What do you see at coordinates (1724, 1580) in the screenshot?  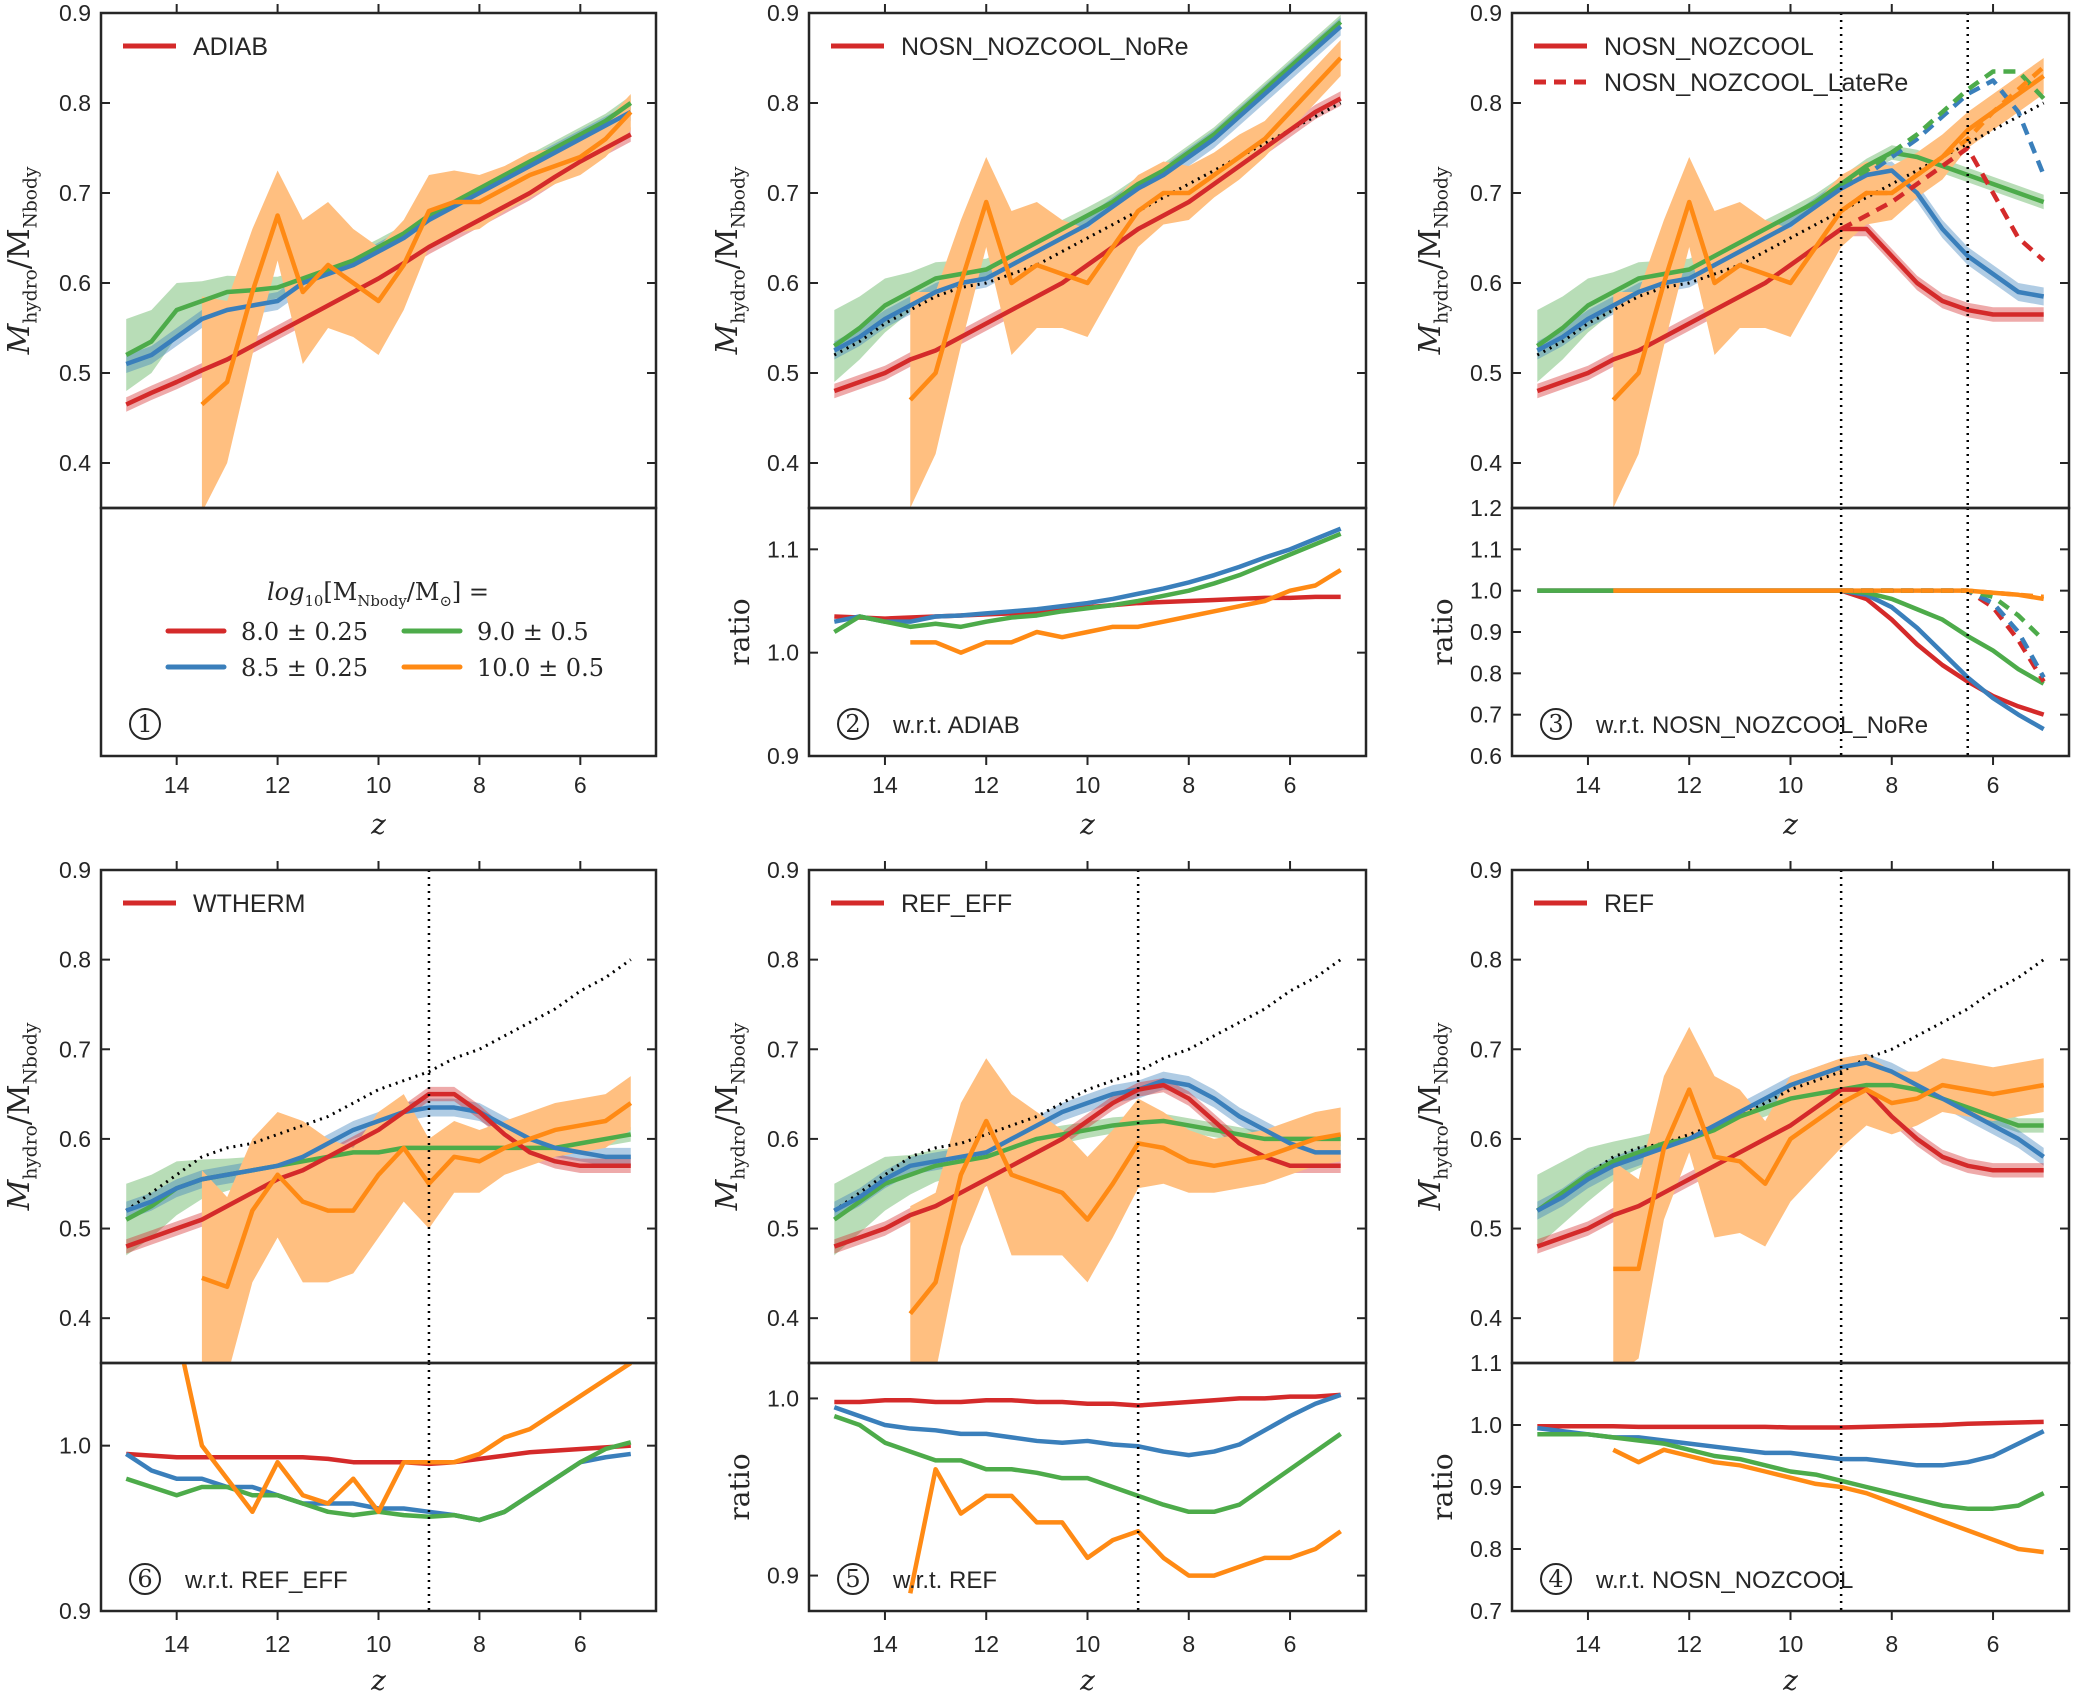 I see `reference-annotation: w.r.t. NOSN_NOZCOOL` at bounding box center [1724, 1580].